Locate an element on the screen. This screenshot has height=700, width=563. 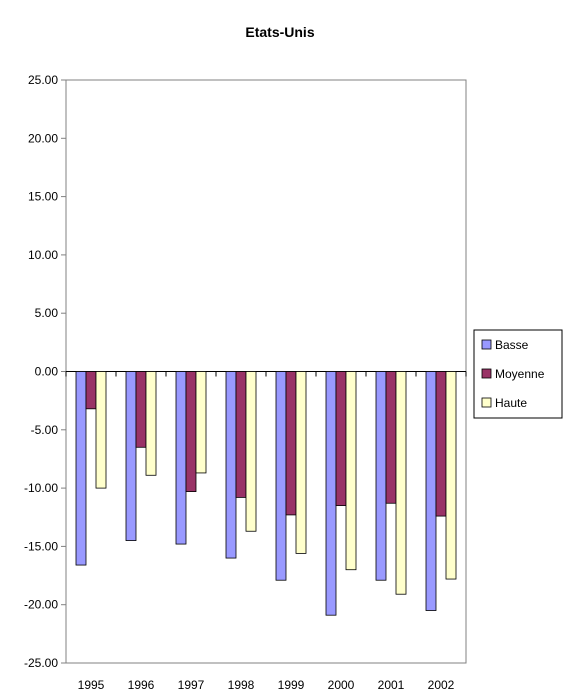
bar-moyenne-2002 is located at coordinates (441, 444).